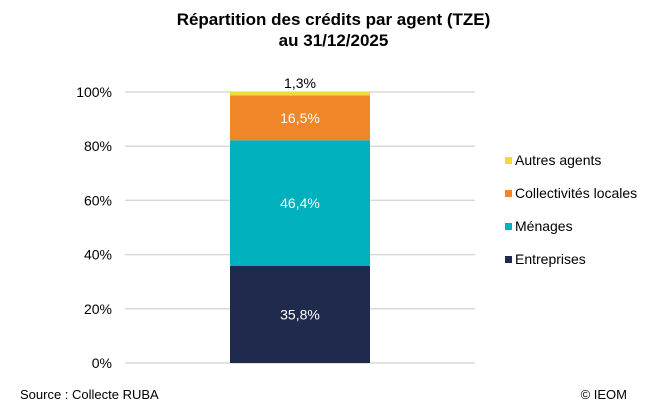 The height and width of the screenshot is (420, 667). I want to click on legend-item: Collectivités locales, so click(571, 193).